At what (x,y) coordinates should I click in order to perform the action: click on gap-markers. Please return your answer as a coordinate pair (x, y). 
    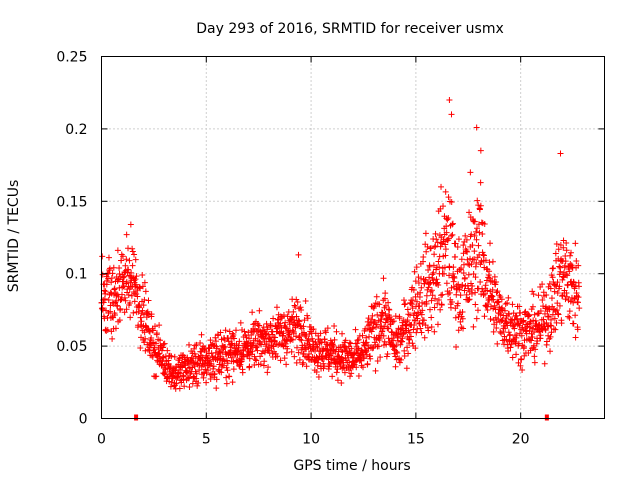
    Looking at the image, I should click on (341, 417).